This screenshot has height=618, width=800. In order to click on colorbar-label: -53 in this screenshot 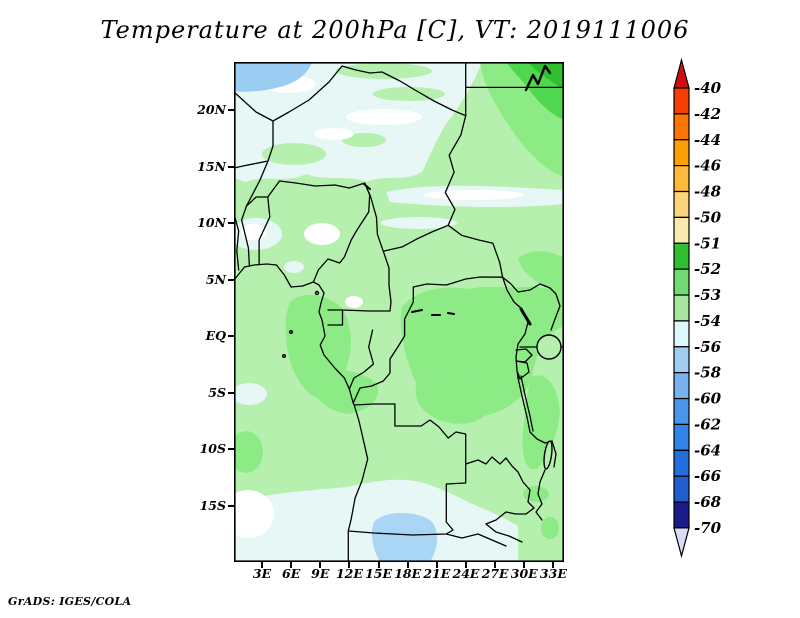, I will do `click(707, 295)`.